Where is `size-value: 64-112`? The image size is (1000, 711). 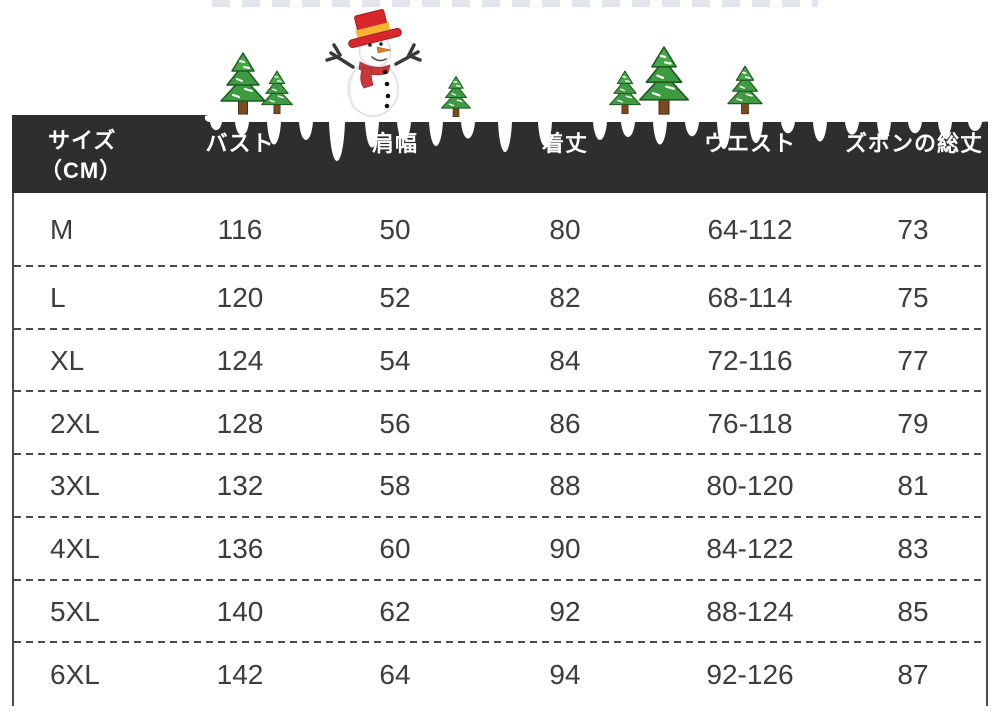 size-value: 64-112 is located at coordinates (750, 229).